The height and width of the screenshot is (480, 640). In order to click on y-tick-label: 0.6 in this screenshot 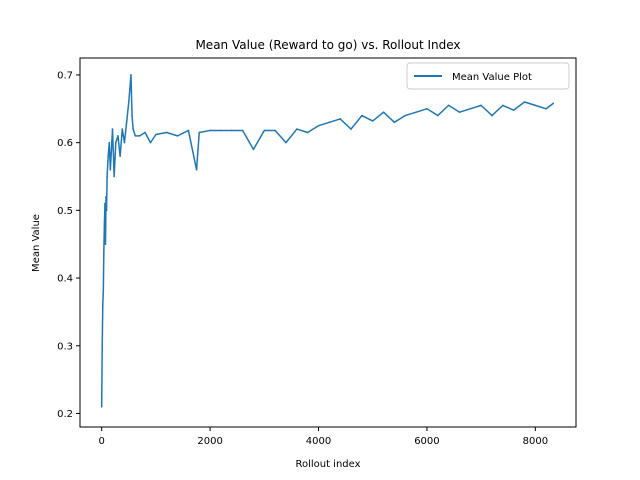, I will do `click(65, 143)`.